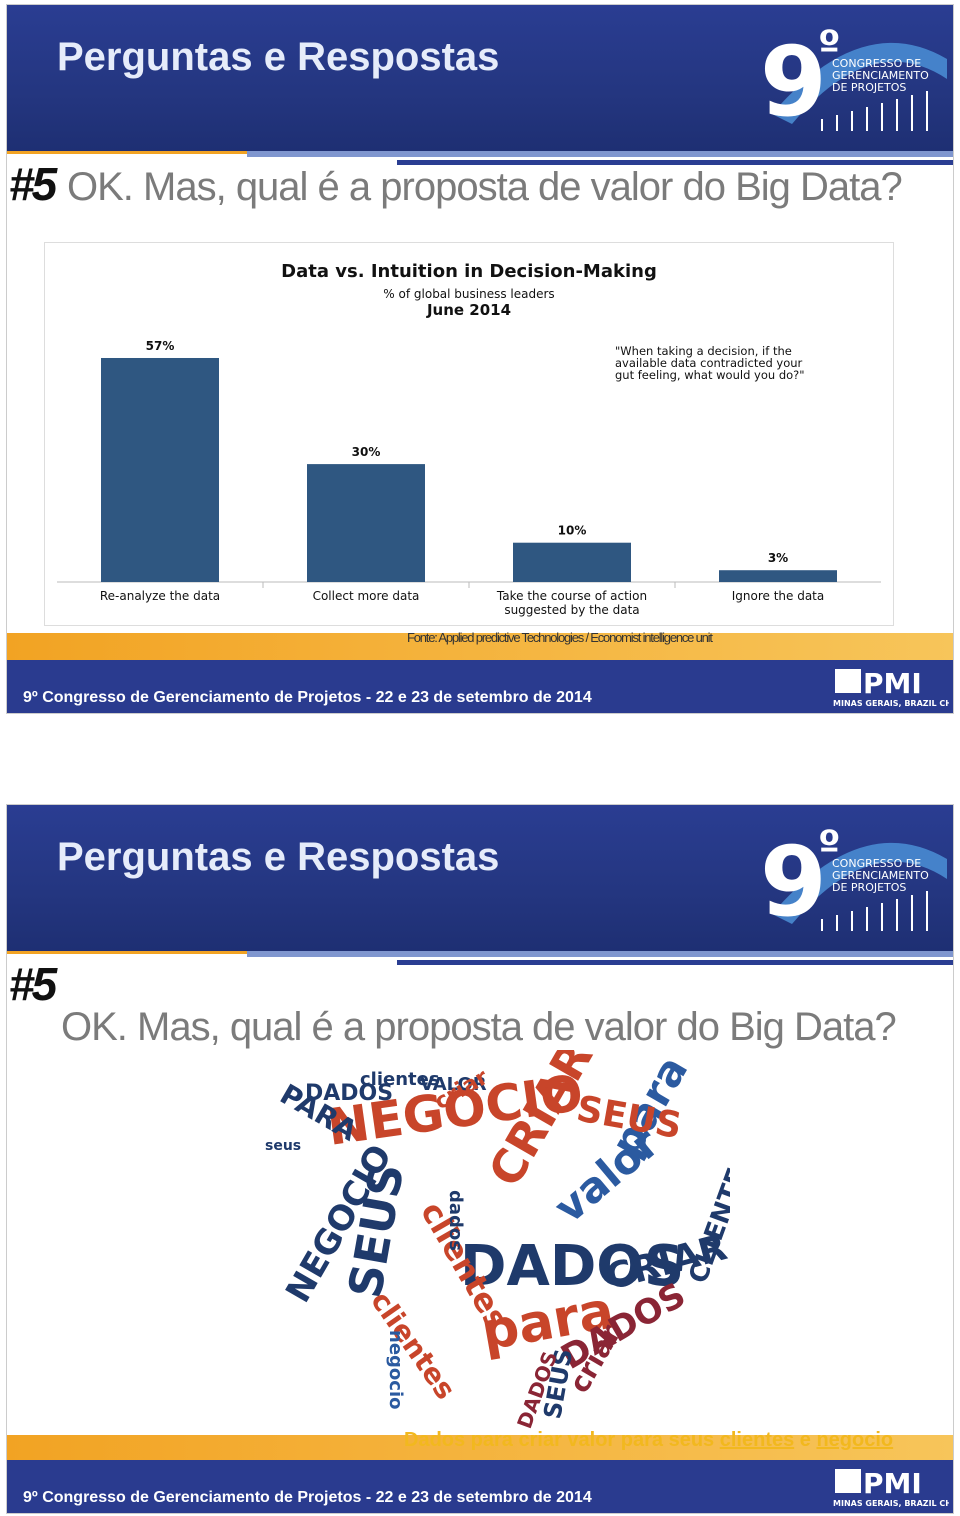 The width and height of the screenshot is (960, 1516). Describe the element at coordinates (703, 351) in the screenshot. I see `annotation: "When taking a decision, if the` at that location.